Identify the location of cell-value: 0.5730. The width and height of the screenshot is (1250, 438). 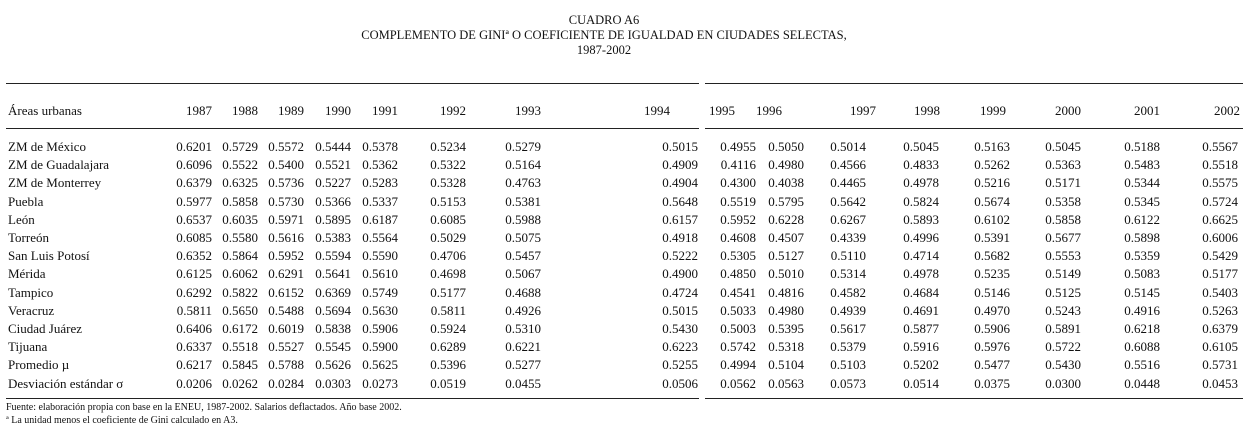
(286, 201).